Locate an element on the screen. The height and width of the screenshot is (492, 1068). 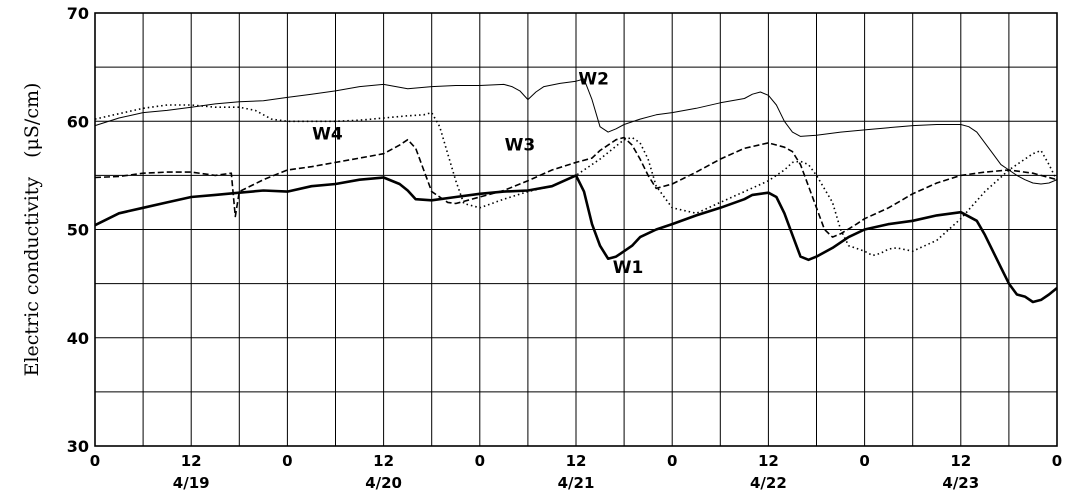
x-axis-ticks: 0 12 0 12 0 12 0 12 0 12 0 is located at coordinates (576, 461).